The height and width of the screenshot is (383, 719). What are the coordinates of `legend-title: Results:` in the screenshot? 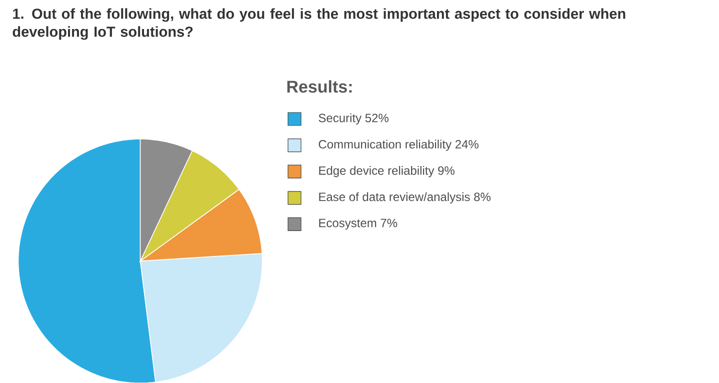 It's located at (319, 86).